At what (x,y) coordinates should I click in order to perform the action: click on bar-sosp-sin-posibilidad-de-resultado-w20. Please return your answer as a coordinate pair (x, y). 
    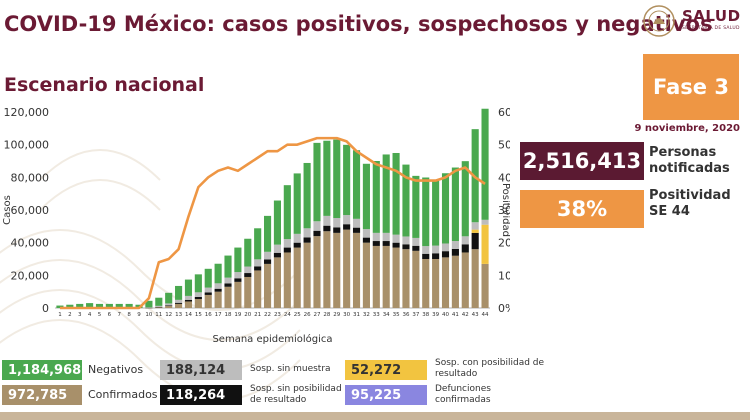
    Looking at the image, I should click on (248, 275).